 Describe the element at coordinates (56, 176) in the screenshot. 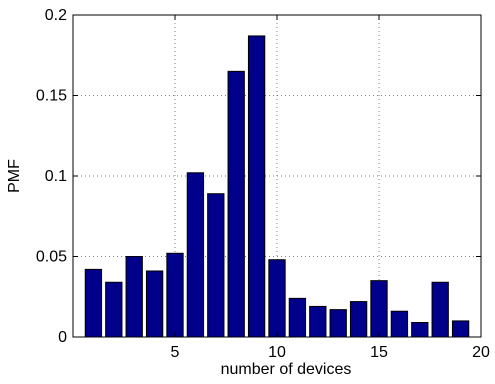

I see `y-tick-label: 0.1` at that location.